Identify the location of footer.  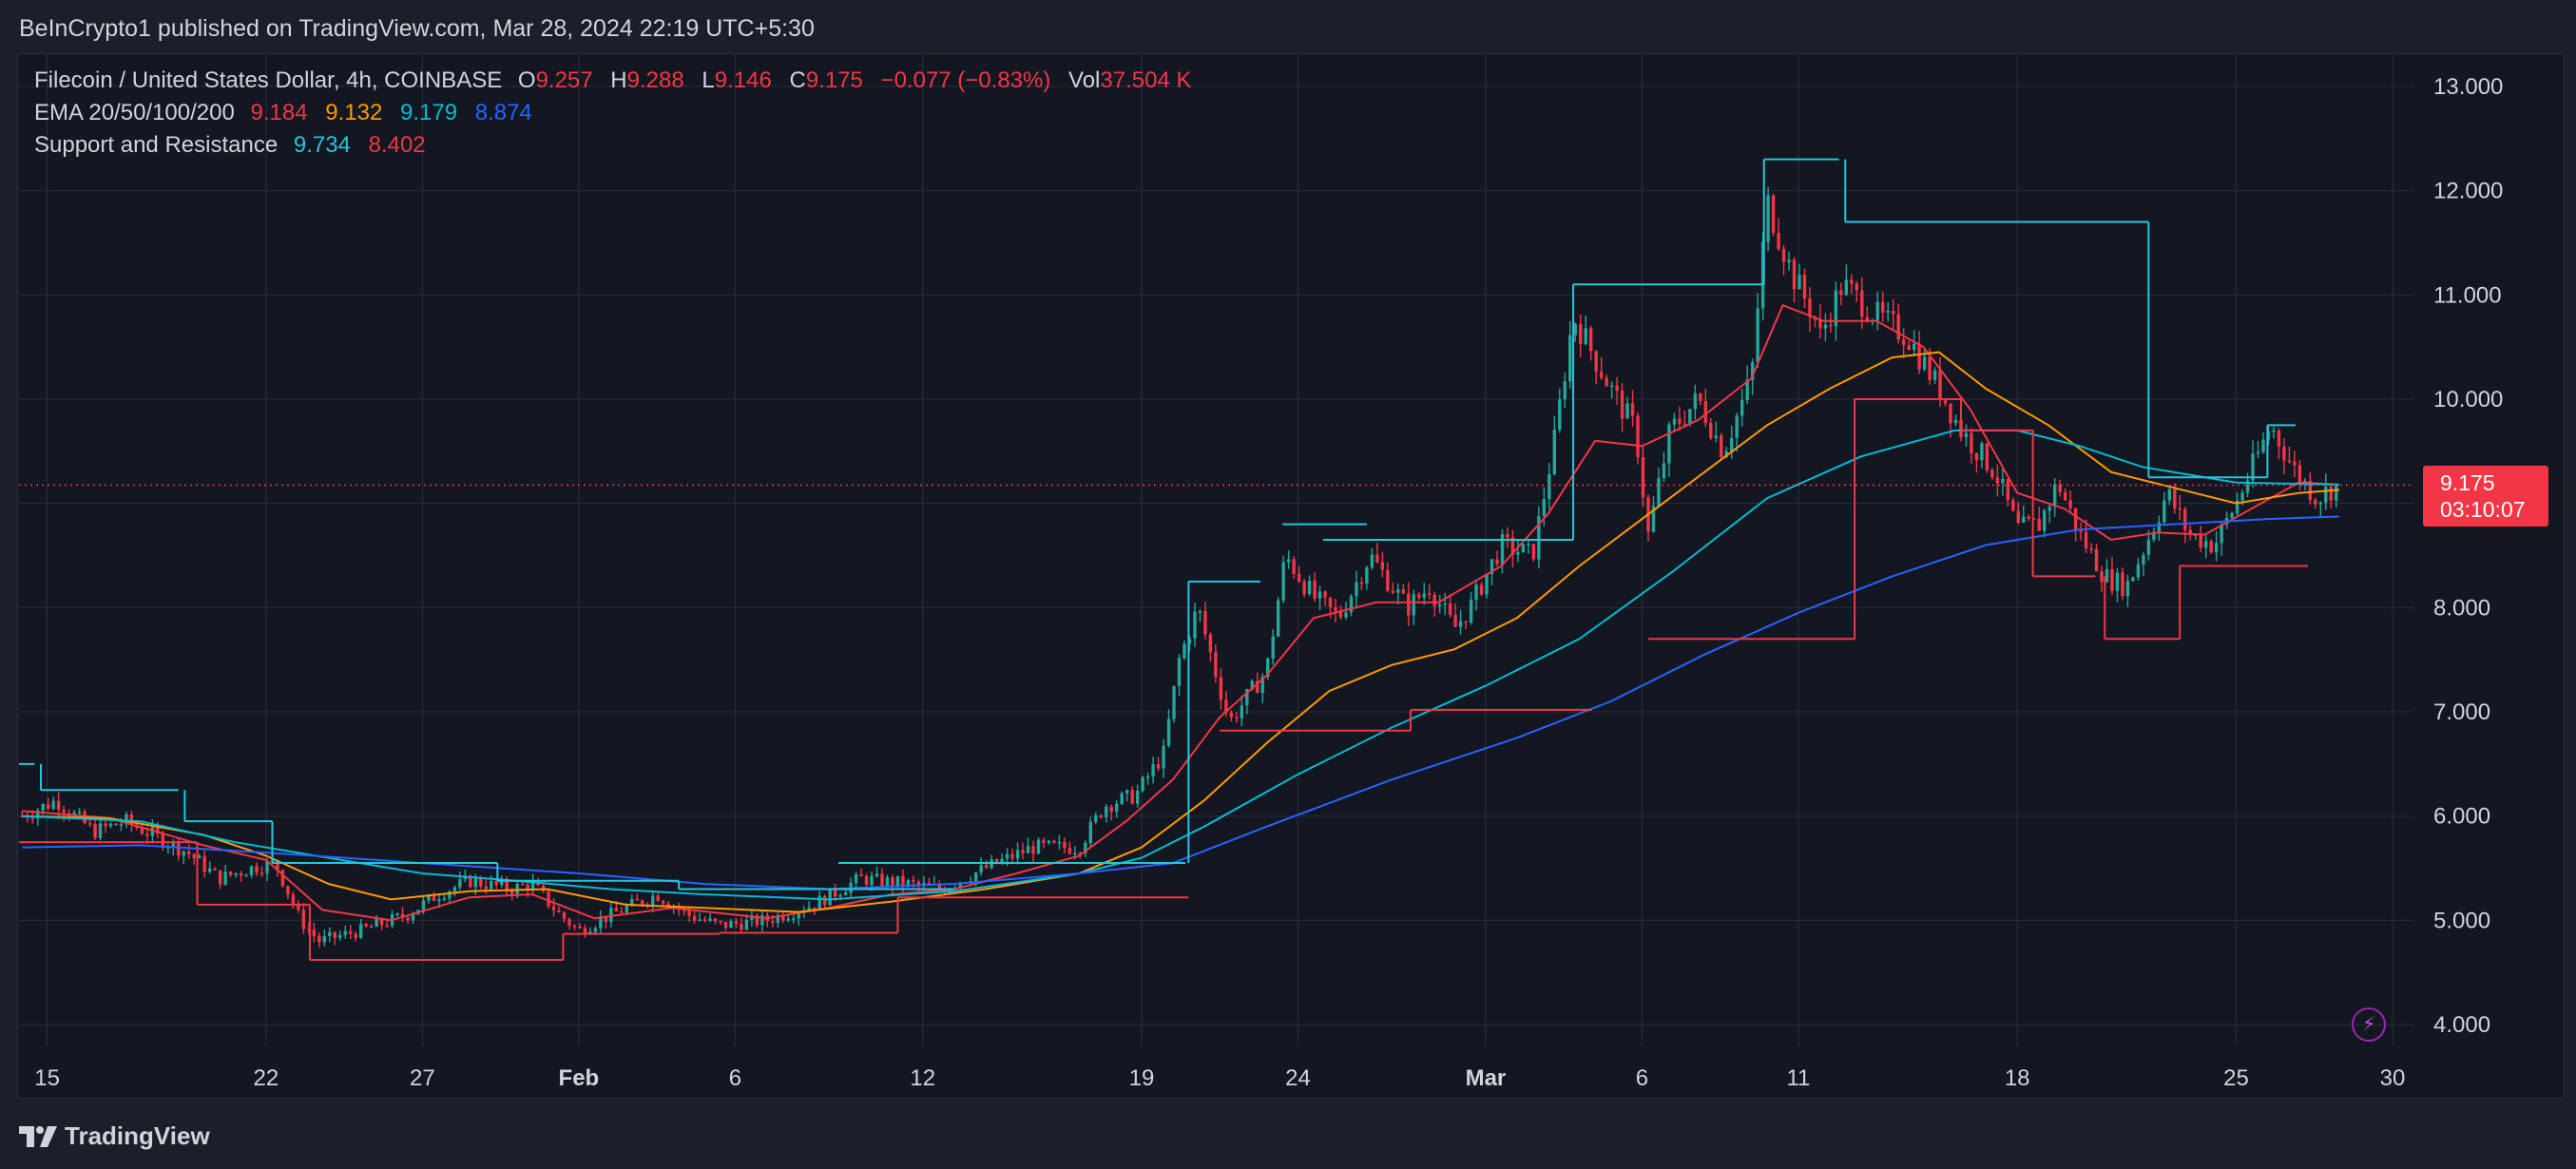
(1288, 1135).